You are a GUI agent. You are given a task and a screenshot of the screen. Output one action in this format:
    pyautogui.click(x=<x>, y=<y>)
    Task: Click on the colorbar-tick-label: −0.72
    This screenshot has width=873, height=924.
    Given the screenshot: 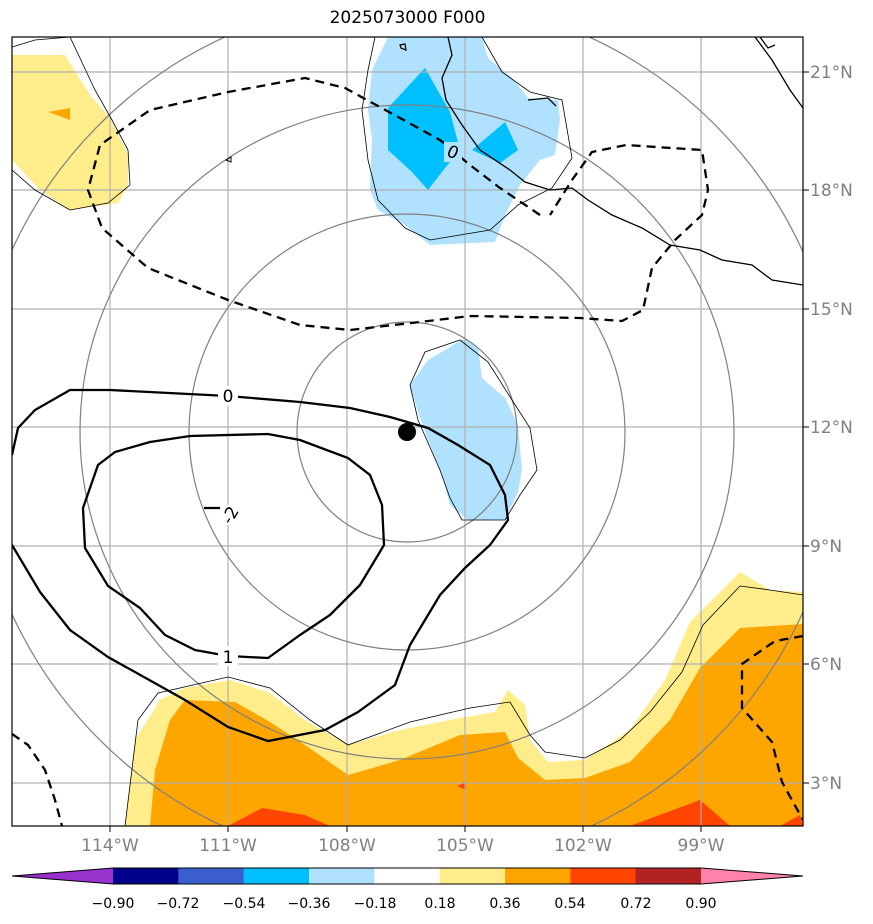 What is the action you would take?
    pyautogui.click(x=178, y=904)
    